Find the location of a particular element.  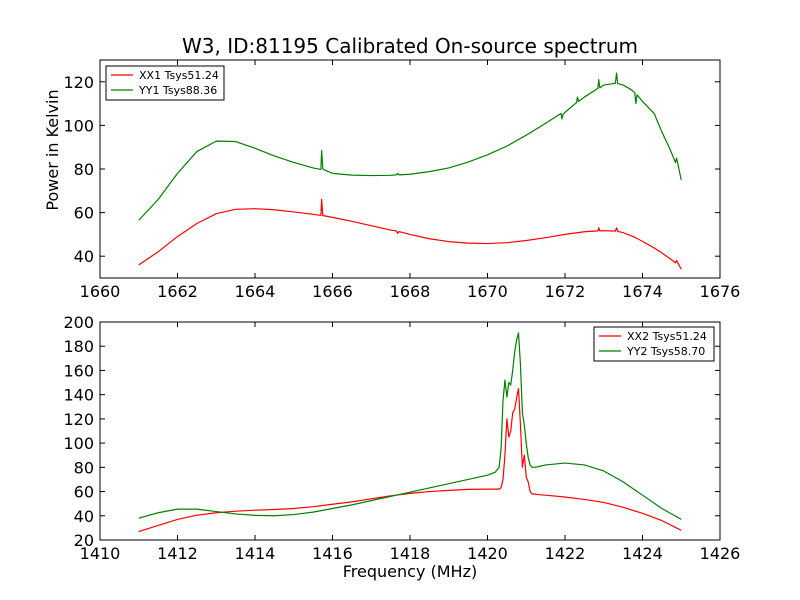

x-tick-label: 1664 is located at coordinates (255, 291).